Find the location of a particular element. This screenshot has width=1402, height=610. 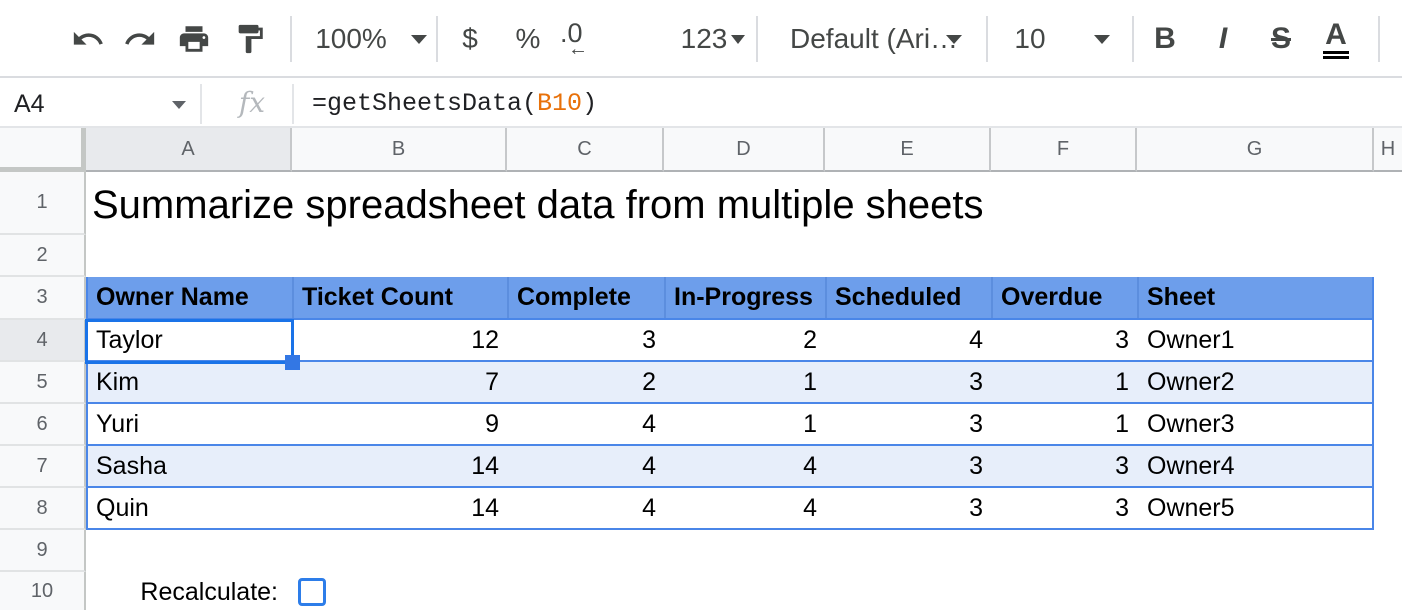

decrease-decimal-button: .0 ← is located at coordinates (583, 39).